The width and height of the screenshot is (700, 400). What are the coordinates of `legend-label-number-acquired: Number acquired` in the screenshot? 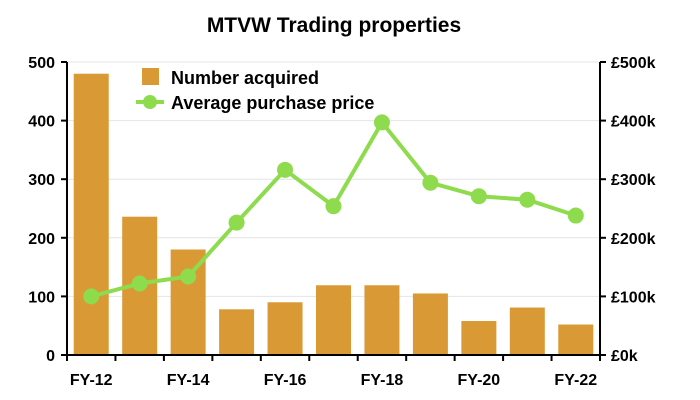 It's located at (245, 78).